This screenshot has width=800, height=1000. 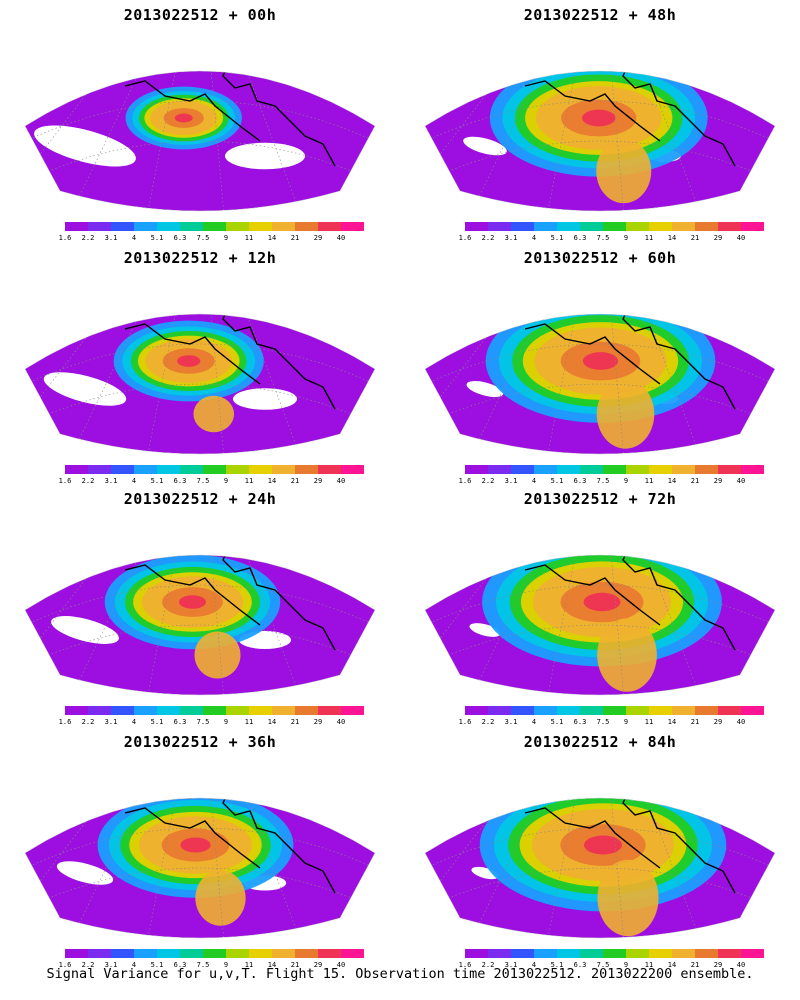 What do you see at coordinates (600, 499) in the screenshot?
I see `panel-title: 2013022512 + 72h` at bounding box center [600, 499].